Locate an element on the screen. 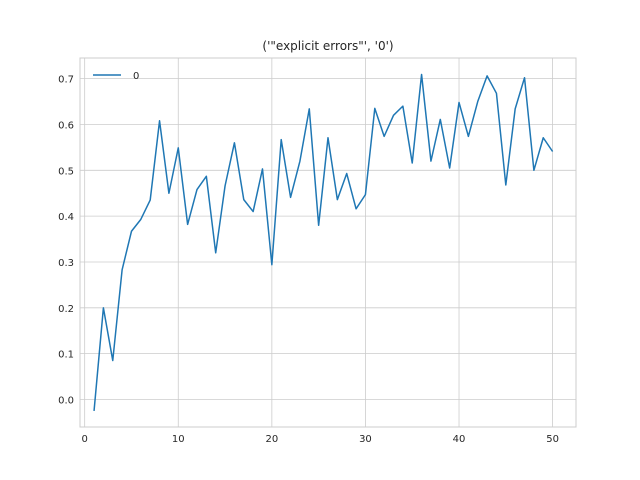 The height and width of the screenshot is (480, 640). x-tick-label: 0 is located at coordinates (84, 439).